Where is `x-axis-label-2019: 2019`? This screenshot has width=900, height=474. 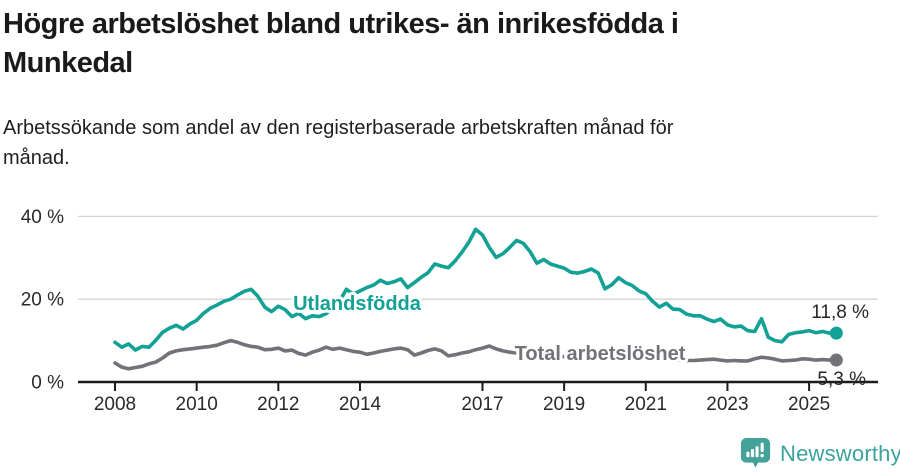 x-axis-label-2019: 2019 is located at coordinates (564, 404).